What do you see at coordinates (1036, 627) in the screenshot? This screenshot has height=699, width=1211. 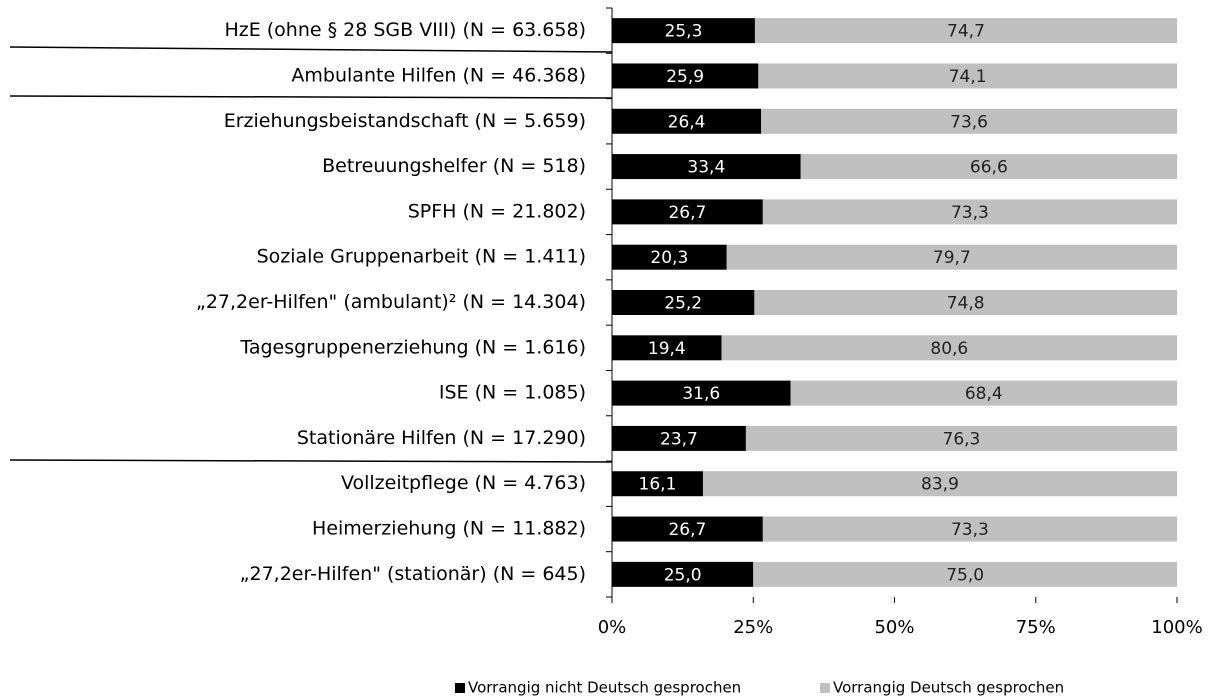 I see `x-tick-label: 75%` at bounding box center [1036, 627].